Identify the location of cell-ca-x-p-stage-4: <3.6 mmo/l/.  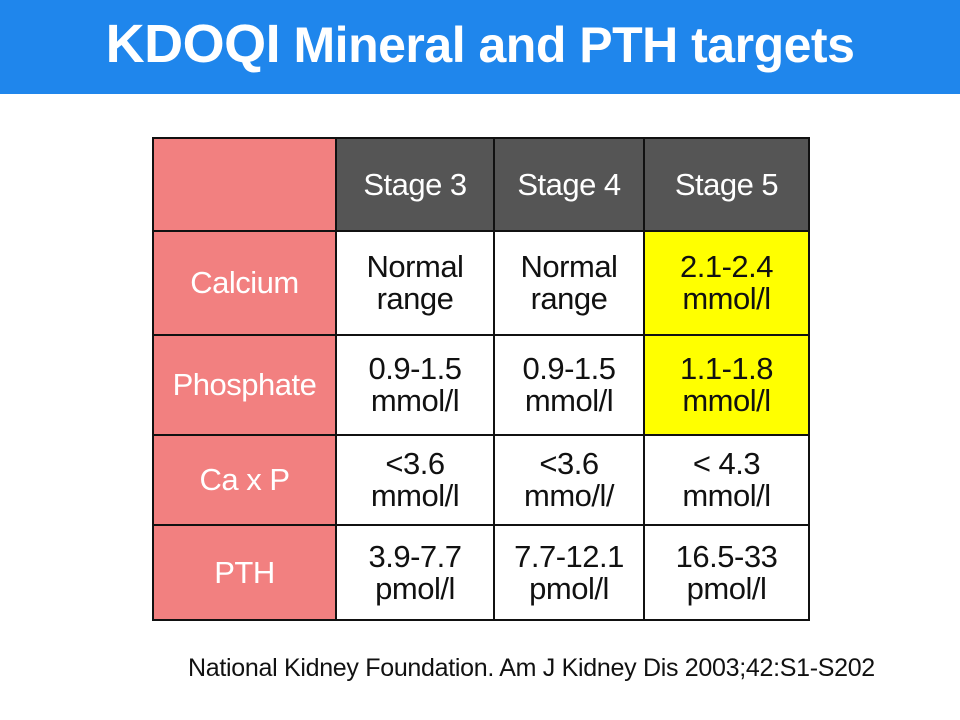
(569, 480).